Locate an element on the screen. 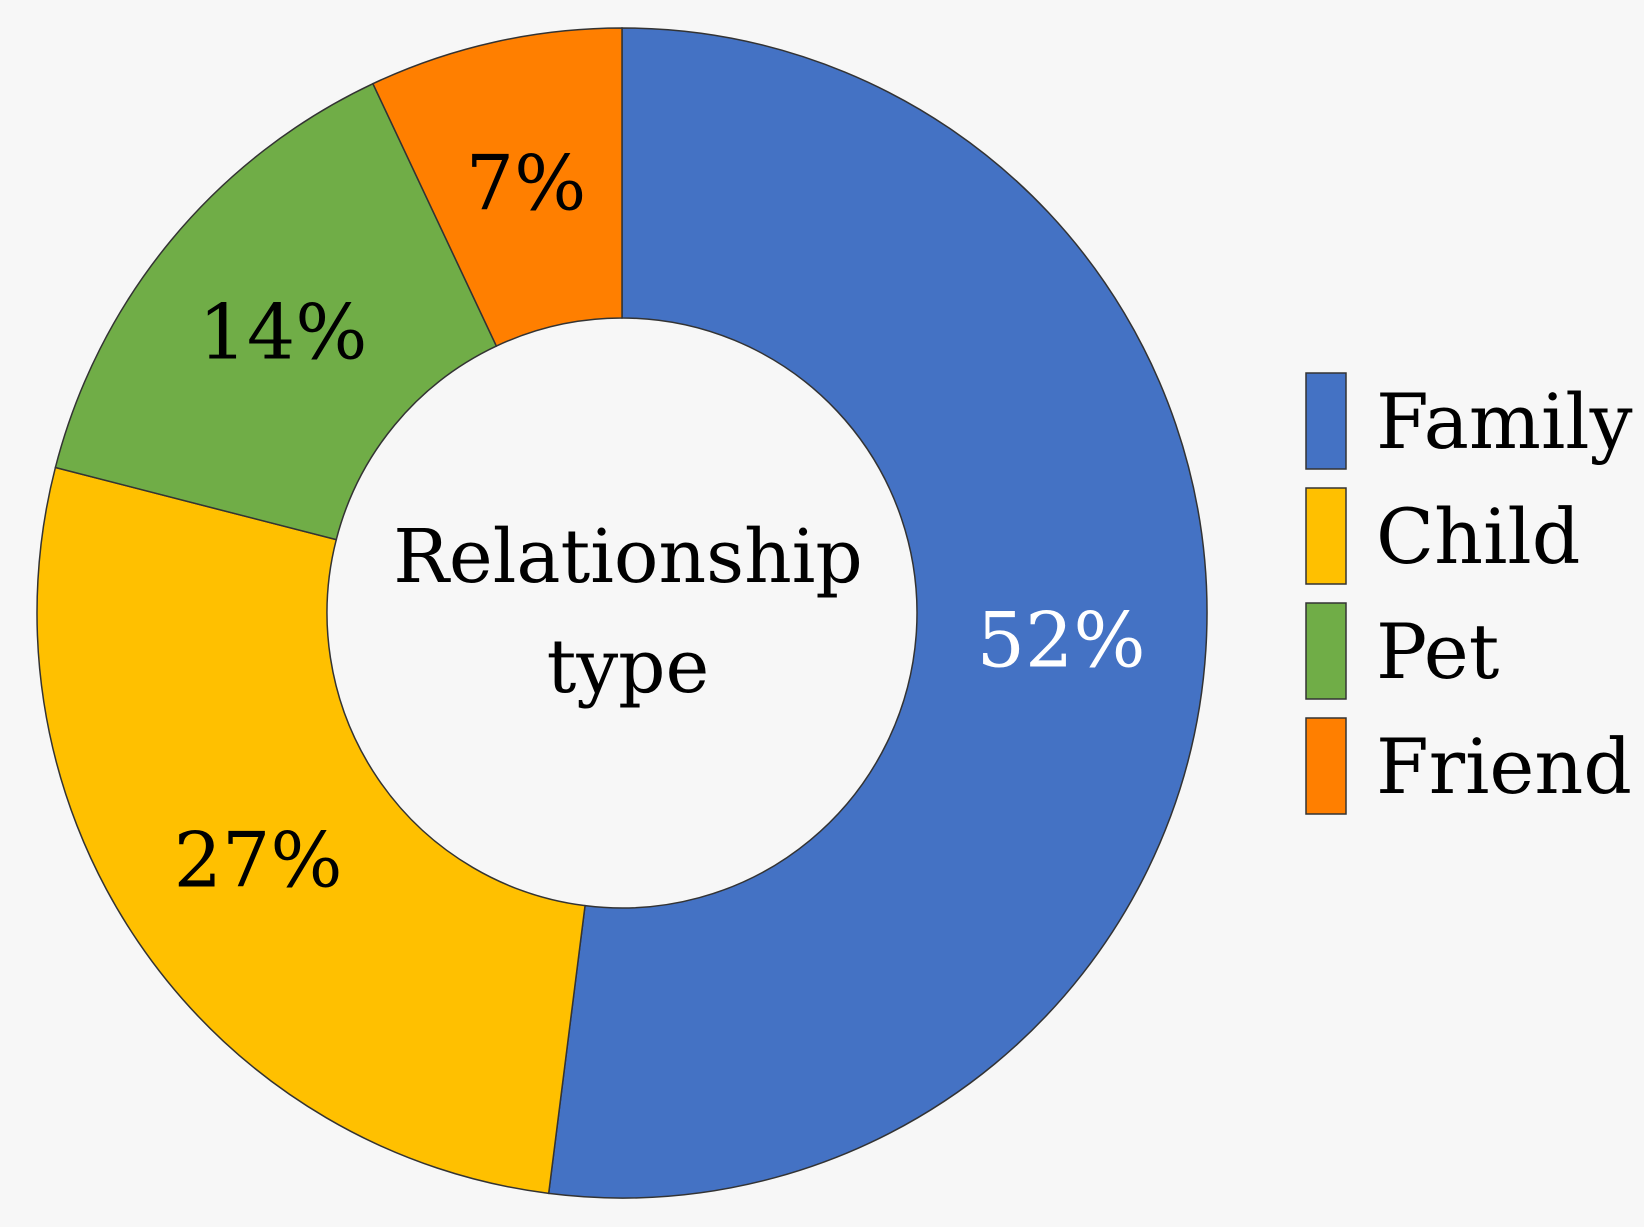 The image size is (1644, 1227). legend: Family Child Pet Friend is located at coordinates (1469, 593).